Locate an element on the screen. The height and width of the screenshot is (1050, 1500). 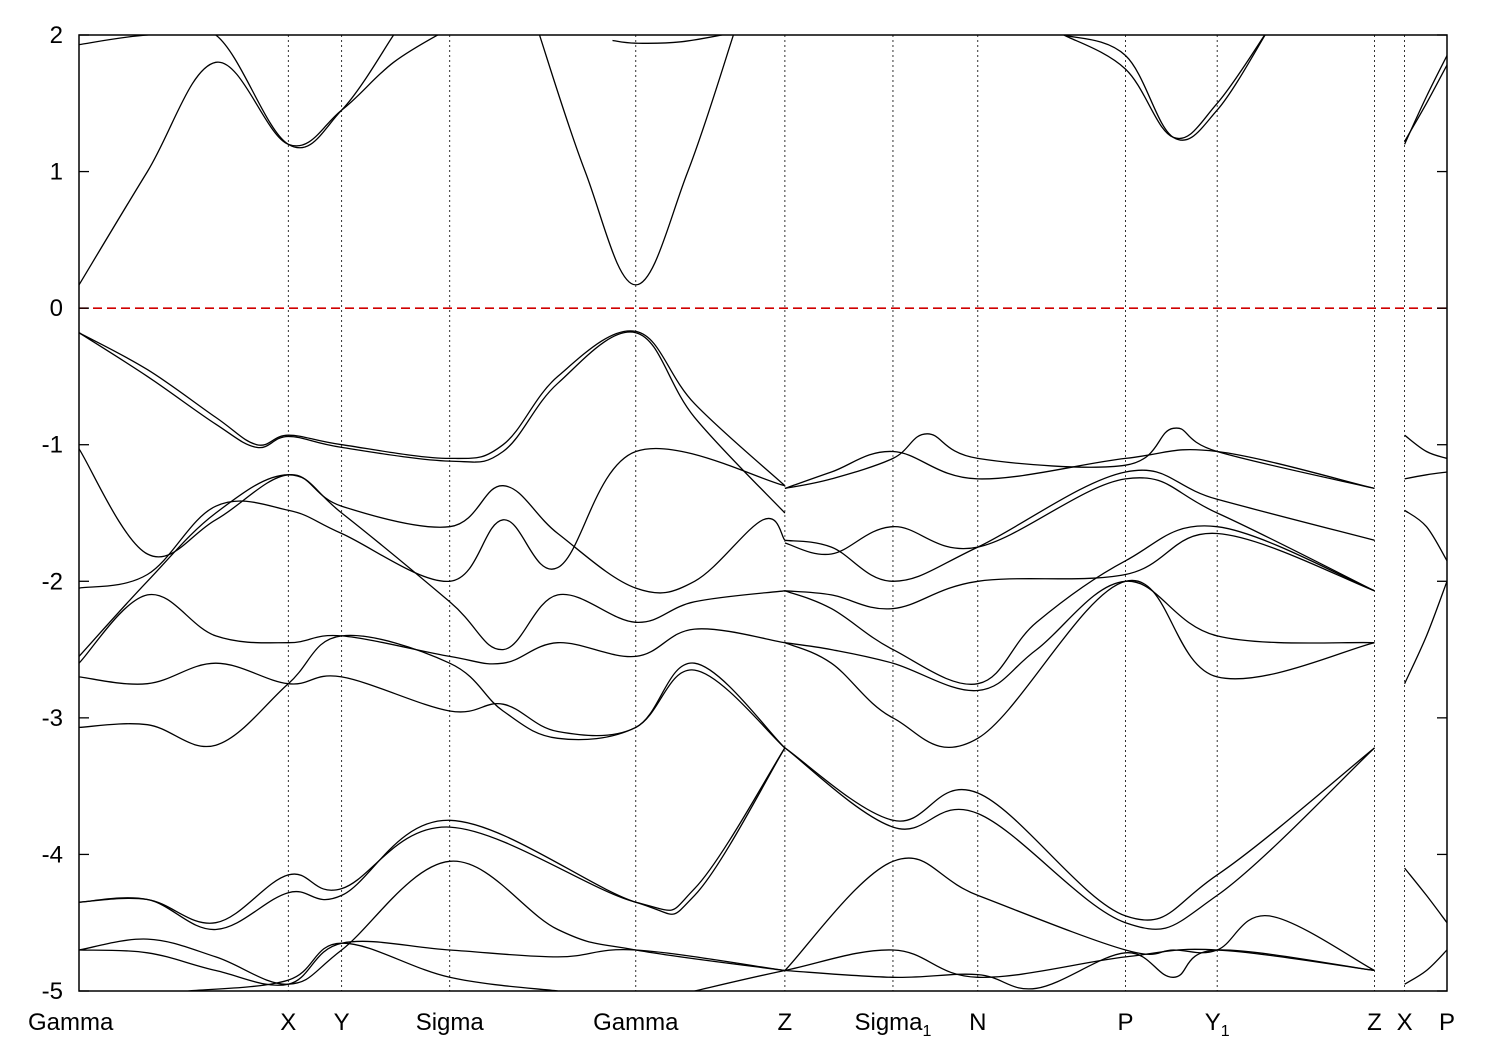
y-tick-label: 1 is located at coordinates (56, 172).